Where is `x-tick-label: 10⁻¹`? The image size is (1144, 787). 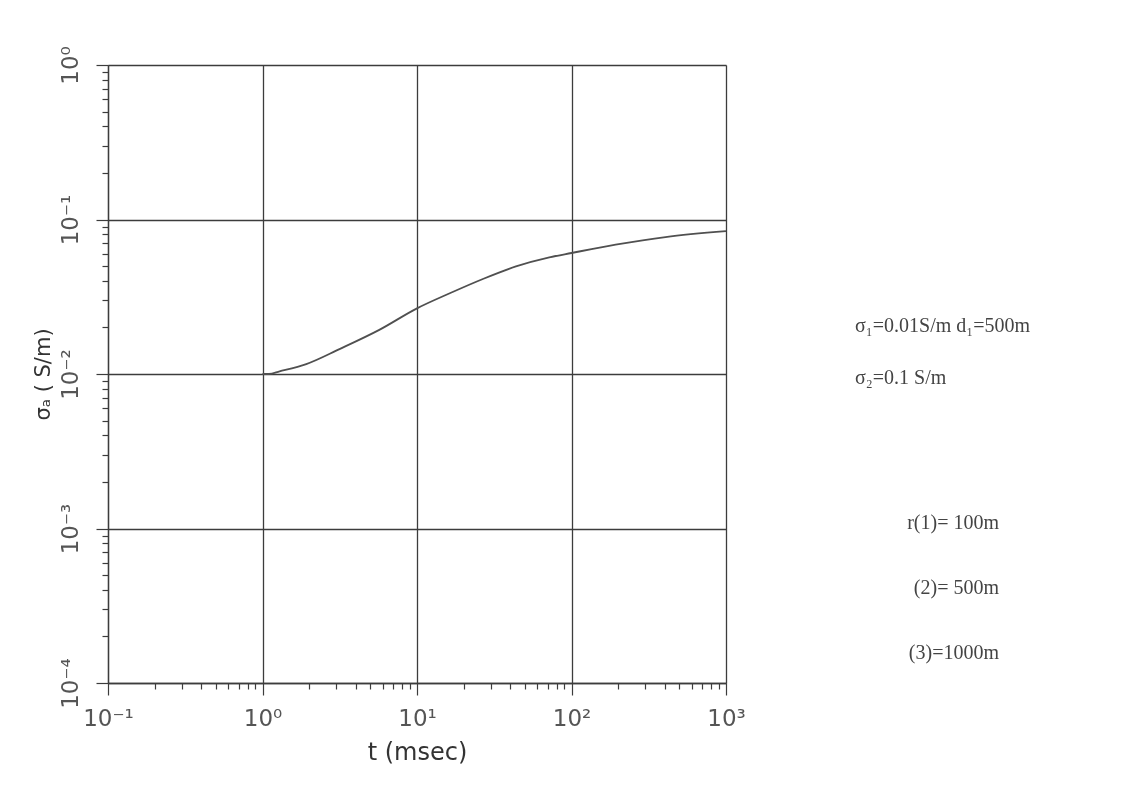
x-tick-label: 10⁻¹ is located at coordinates (108, 717).